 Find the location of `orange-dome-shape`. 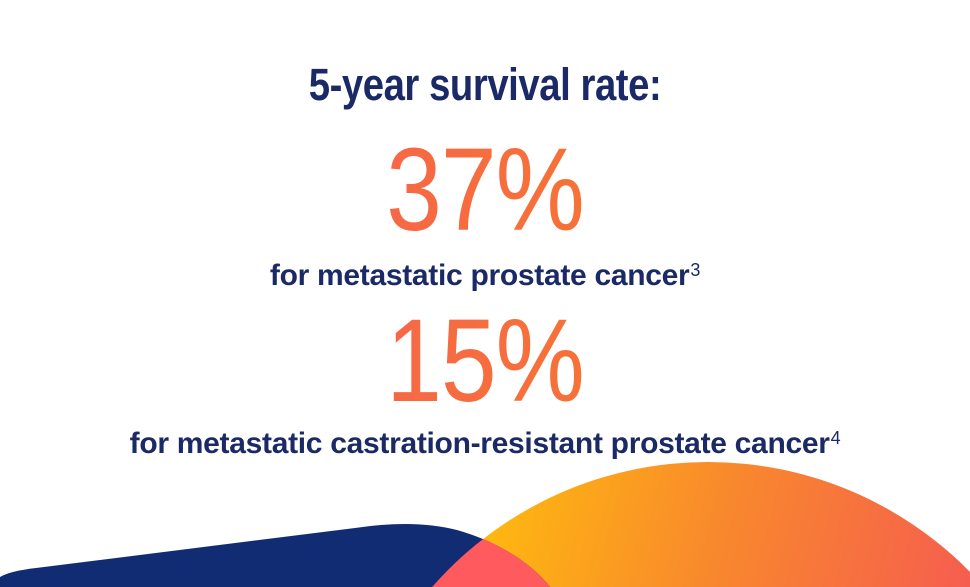

orange-dome-shape is located at coordinates (701, 524).